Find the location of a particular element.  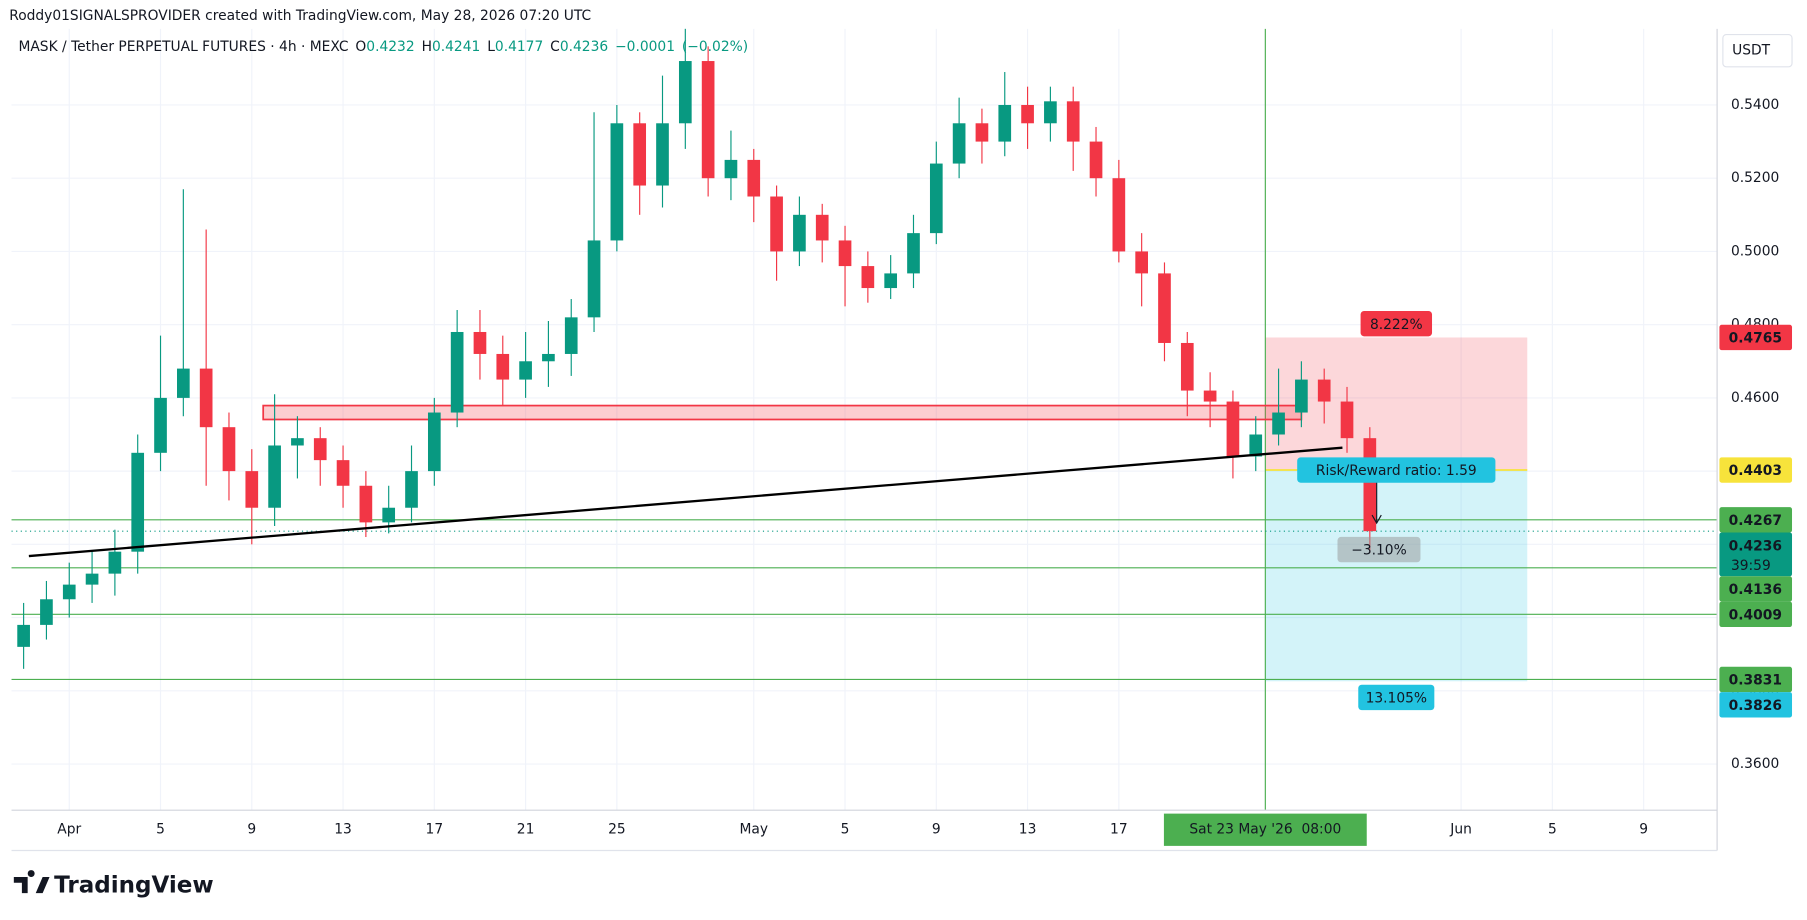

header-field: 0.4232 is located at coordinates (390, 47).